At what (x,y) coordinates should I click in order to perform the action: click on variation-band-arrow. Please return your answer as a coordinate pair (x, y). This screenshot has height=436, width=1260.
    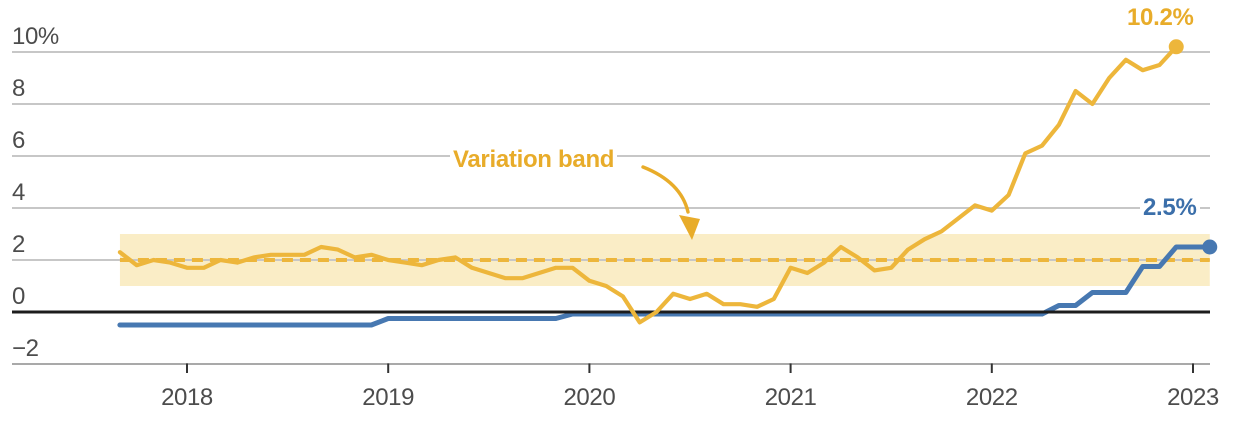
    Looking at the image, I should click on (665, 189).